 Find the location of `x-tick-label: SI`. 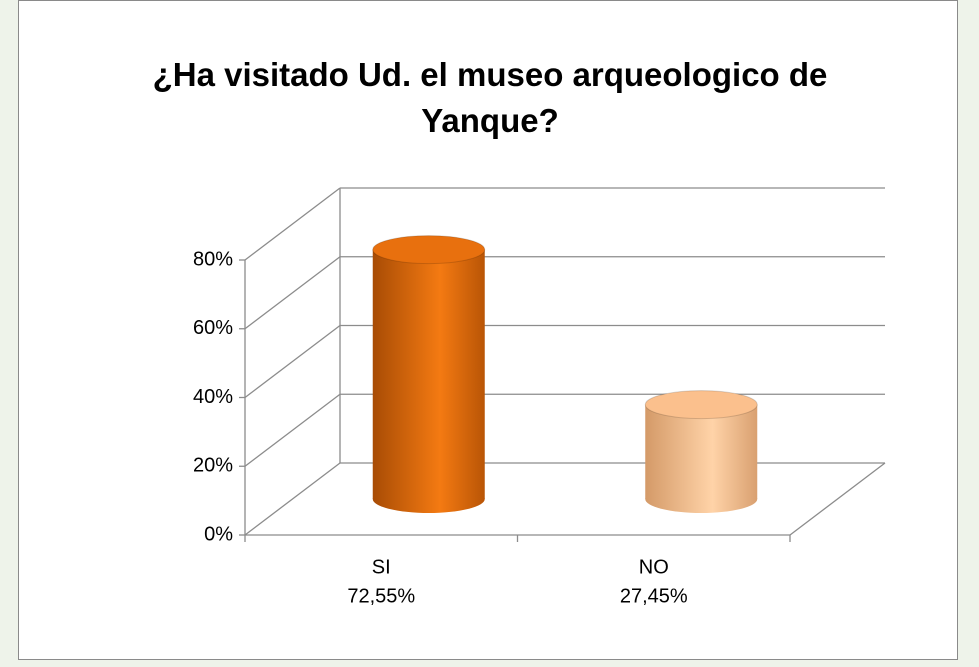

x-tick-label: SI is located at coordinates (381, 567).